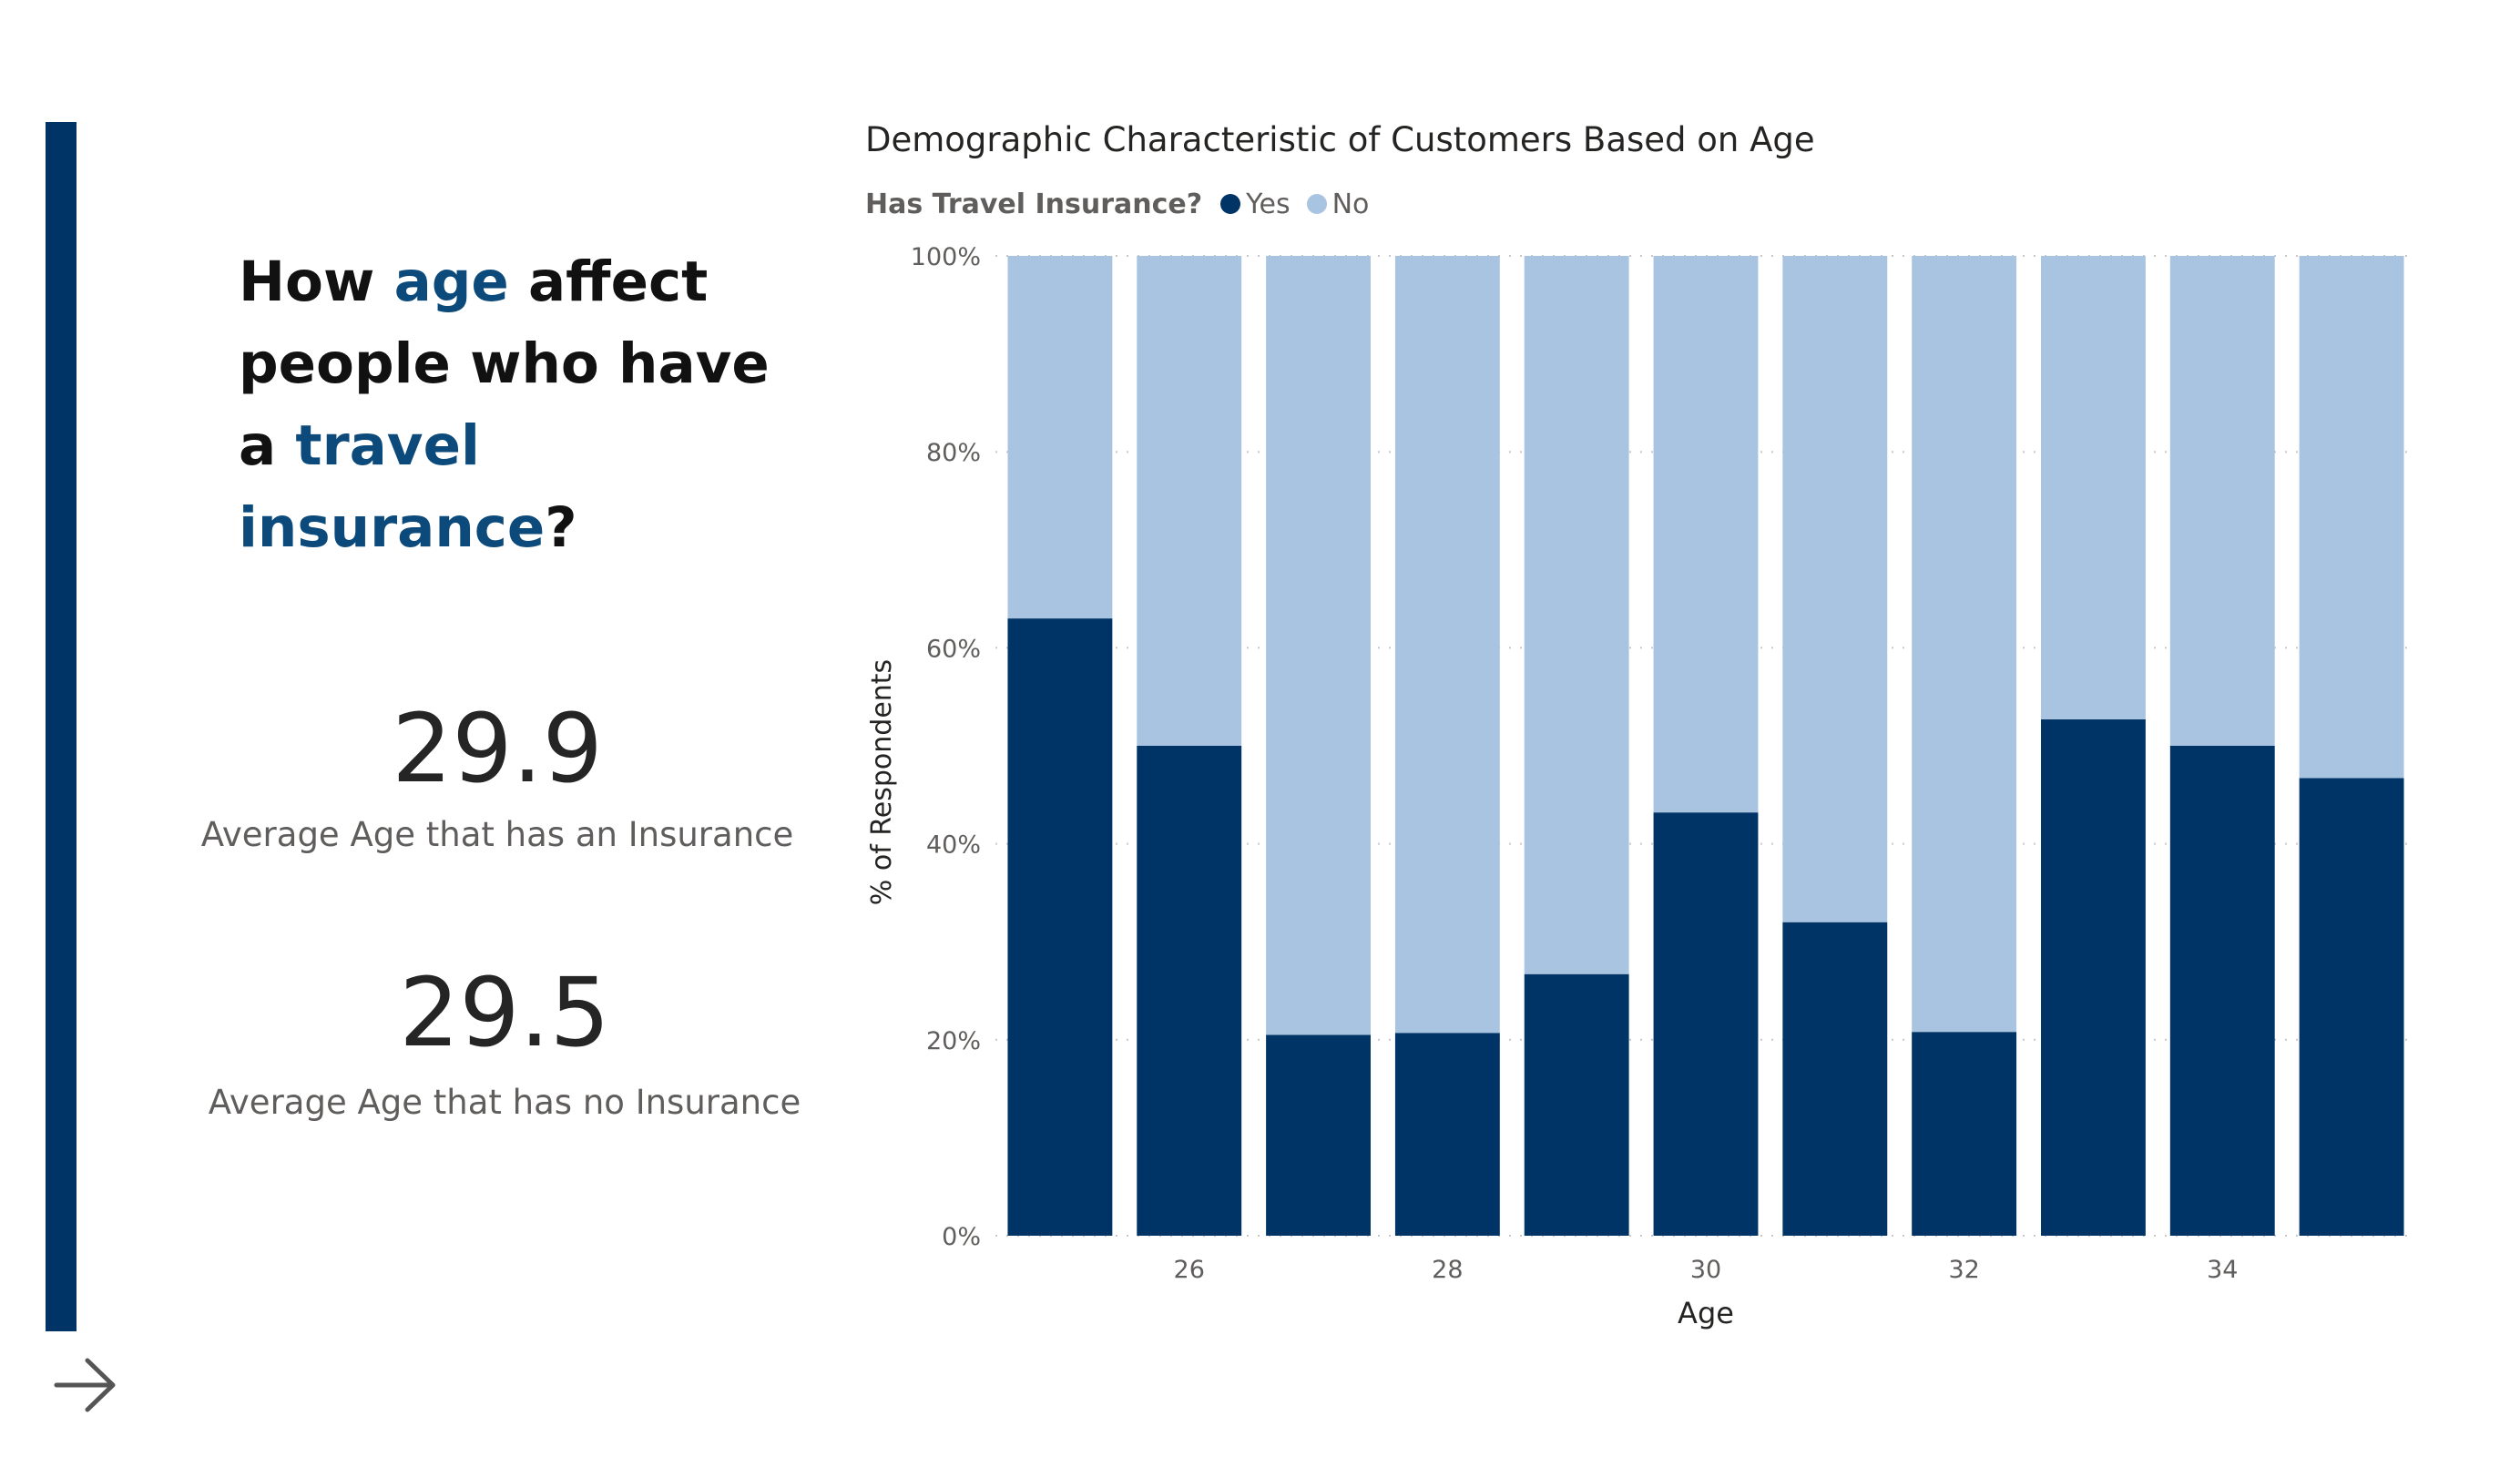 The height and width of the screenshot is (1457, 2520). I want to click on heading-highlight-age: age, so click(451, 282).